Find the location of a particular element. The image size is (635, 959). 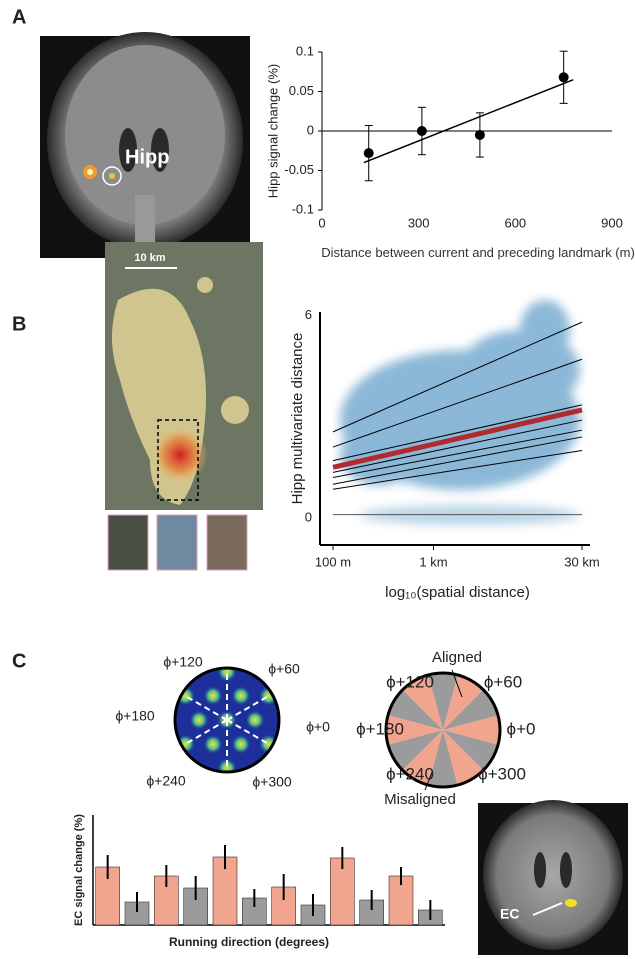

map-image: 10 km is located at coordinates (184, 406).